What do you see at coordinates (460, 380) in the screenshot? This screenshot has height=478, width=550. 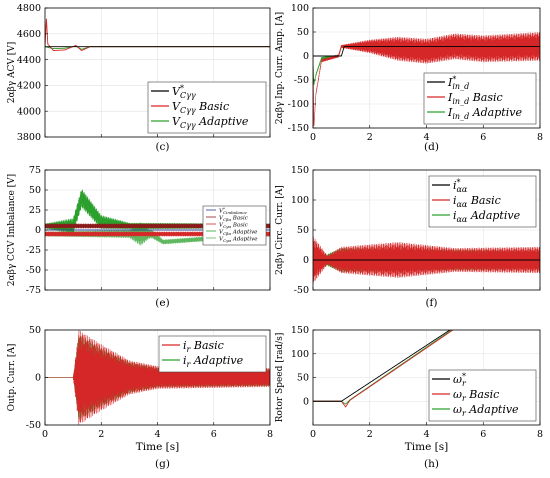 I see `legend-entry: ω* r` at bounding box center [460, 380].